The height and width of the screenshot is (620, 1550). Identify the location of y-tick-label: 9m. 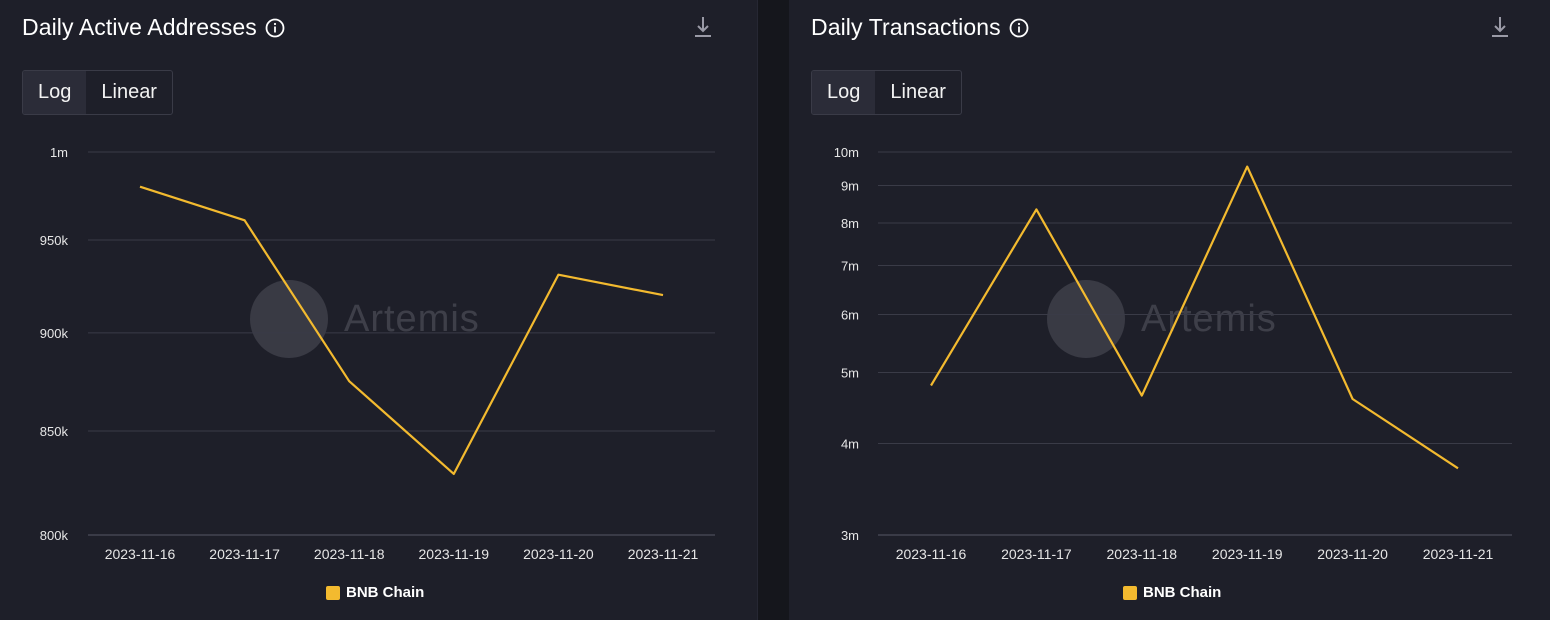
(850, 186).